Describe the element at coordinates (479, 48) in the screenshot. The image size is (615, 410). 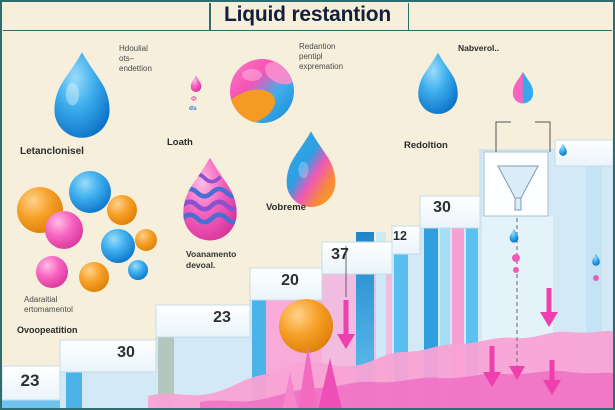
I see `label-small-right-droplet: Nabverol..` at that location.